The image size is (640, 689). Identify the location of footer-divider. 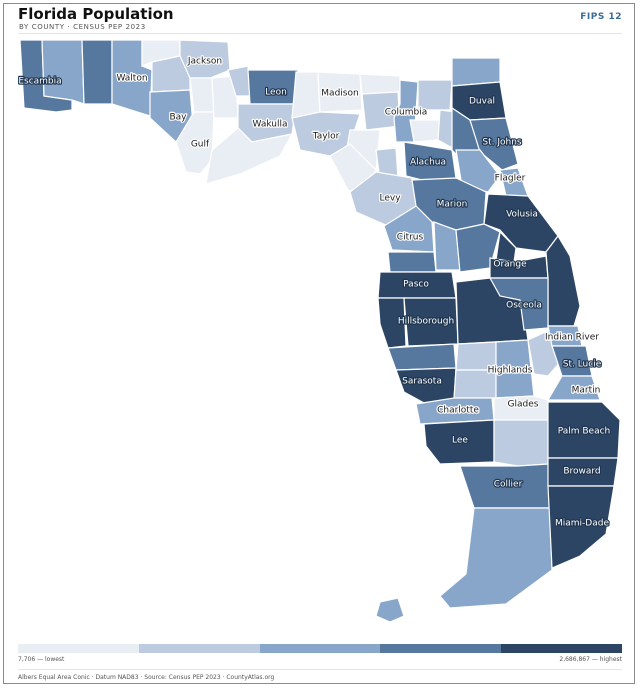
(320, 669).